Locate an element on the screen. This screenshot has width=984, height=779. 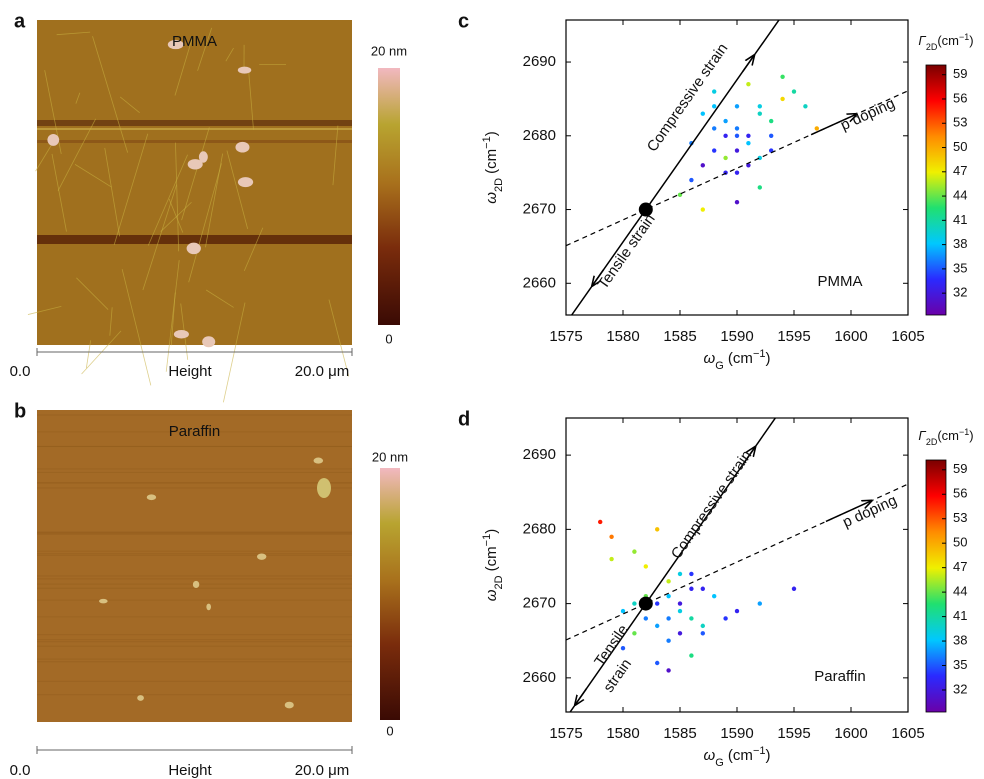
colorbar-title: Γ2D(cm−1) is located at coordinates (945, 42).